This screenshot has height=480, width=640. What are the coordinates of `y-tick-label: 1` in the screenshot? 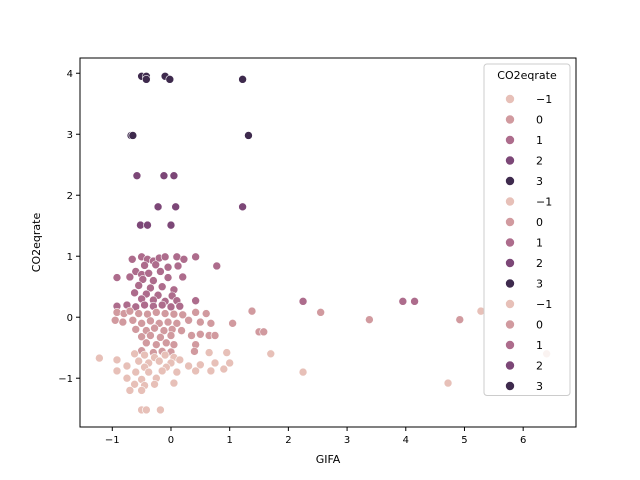 It's located at (70, 257).